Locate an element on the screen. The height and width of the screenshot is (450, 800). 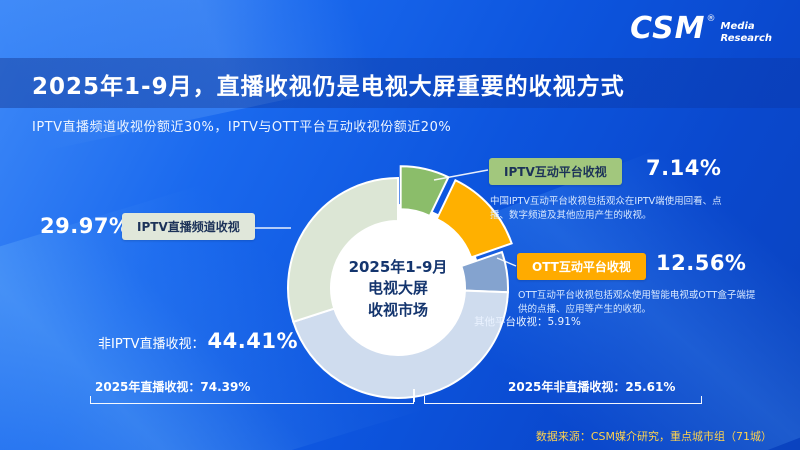
nonlive-total-text: 2025年非直播收视： is located at coordinates (567, 387).